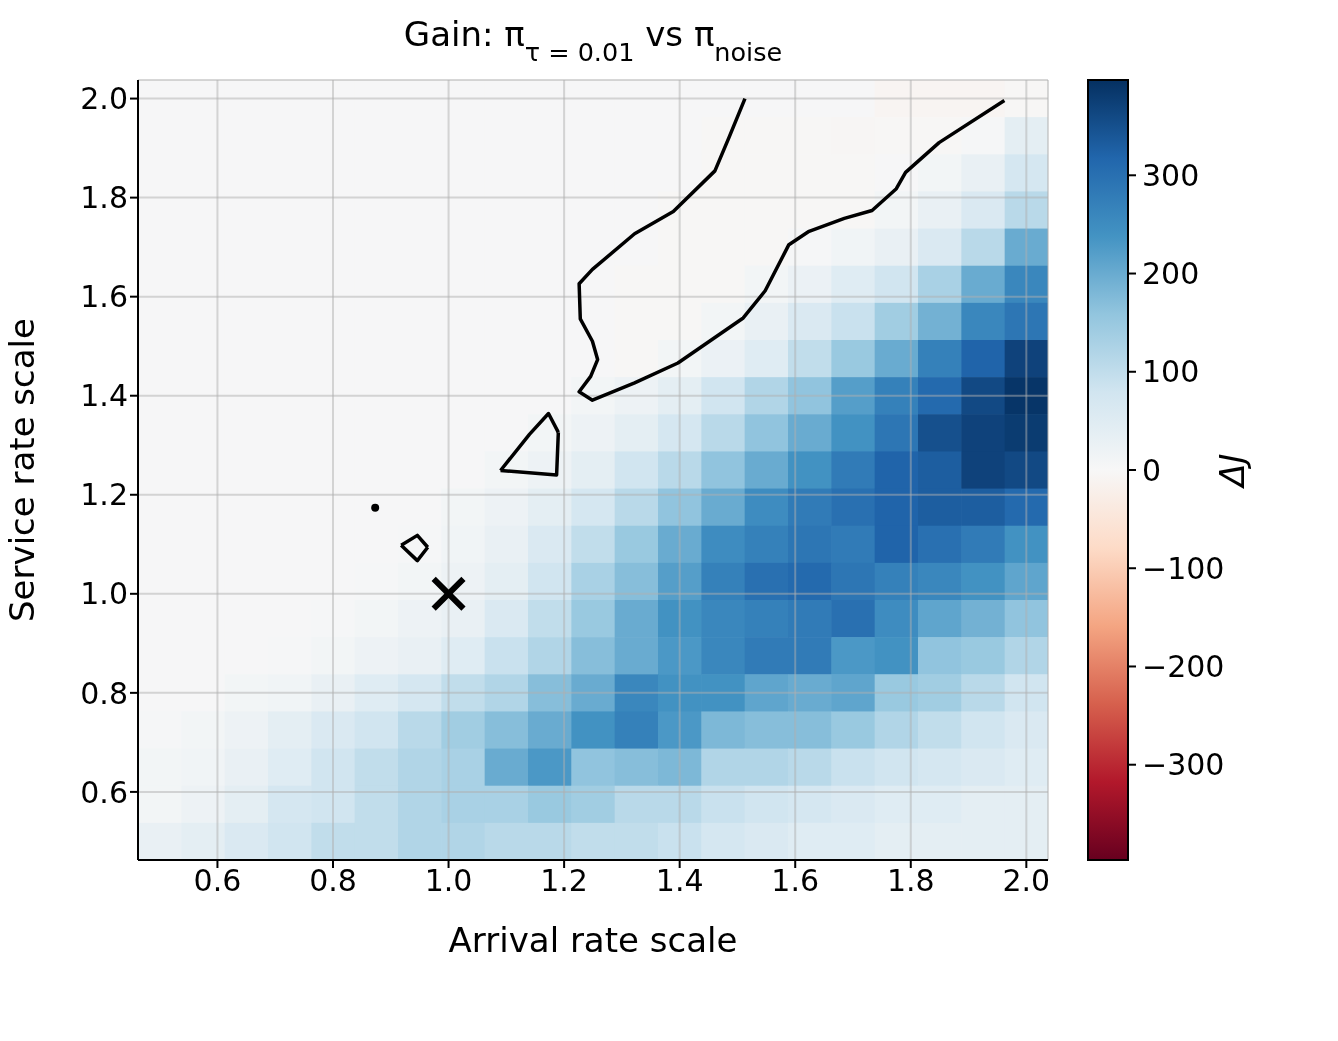 The width and height of the screenshot is (1338, 1041). I want to click on x-tick-label: 1.6, so click(795, 881).